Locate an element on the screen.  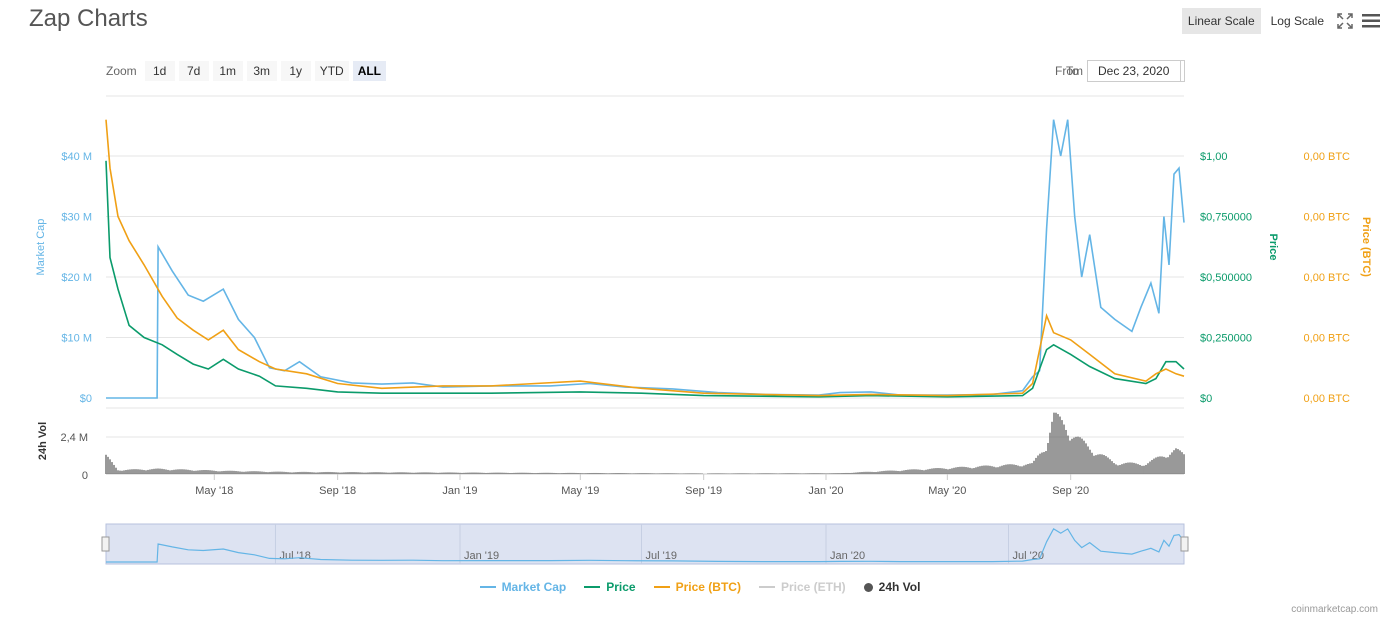
legend-price-label: Price is located at coordinates (621, 587).